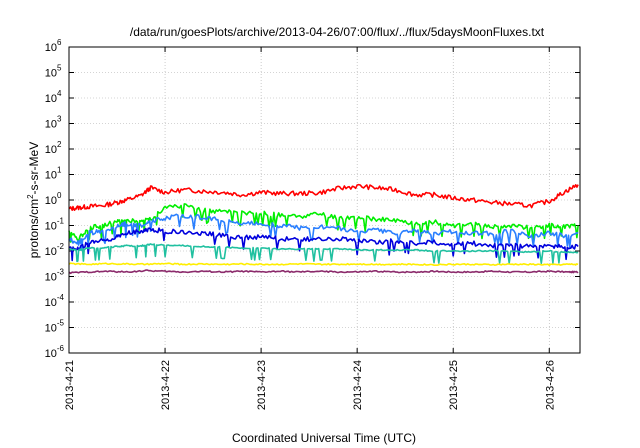 The height and width of the screenshot is (448, 640). I want to click on y-tick-label: 10³, so click(53, 123).